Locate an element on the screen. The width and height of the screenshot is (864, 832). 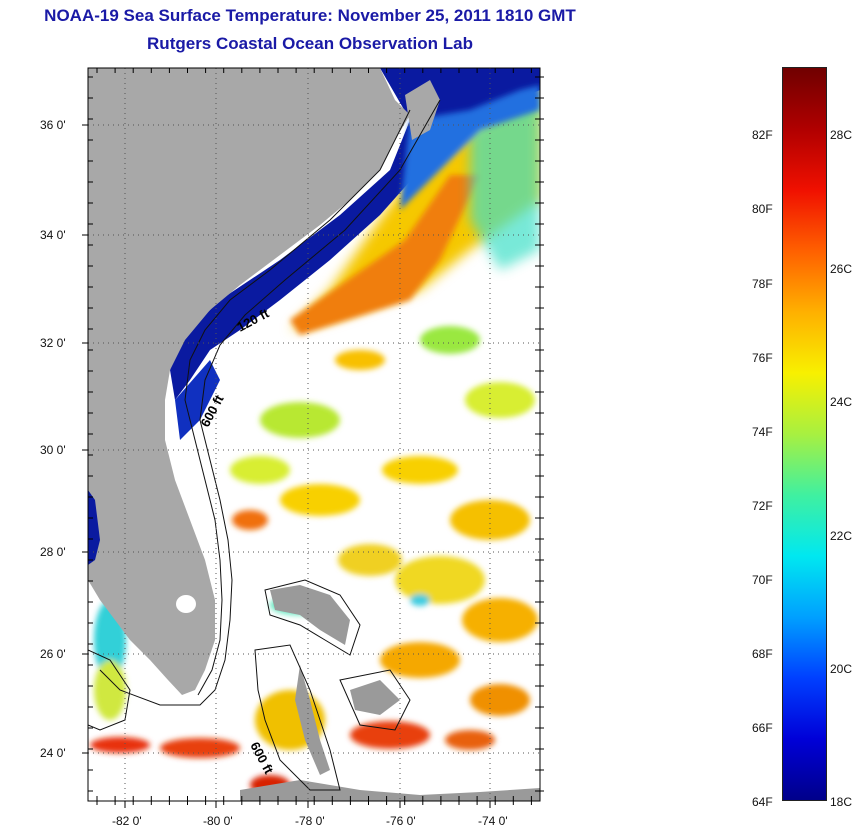
shelf-edge-water is located at coordinates (470, 147).